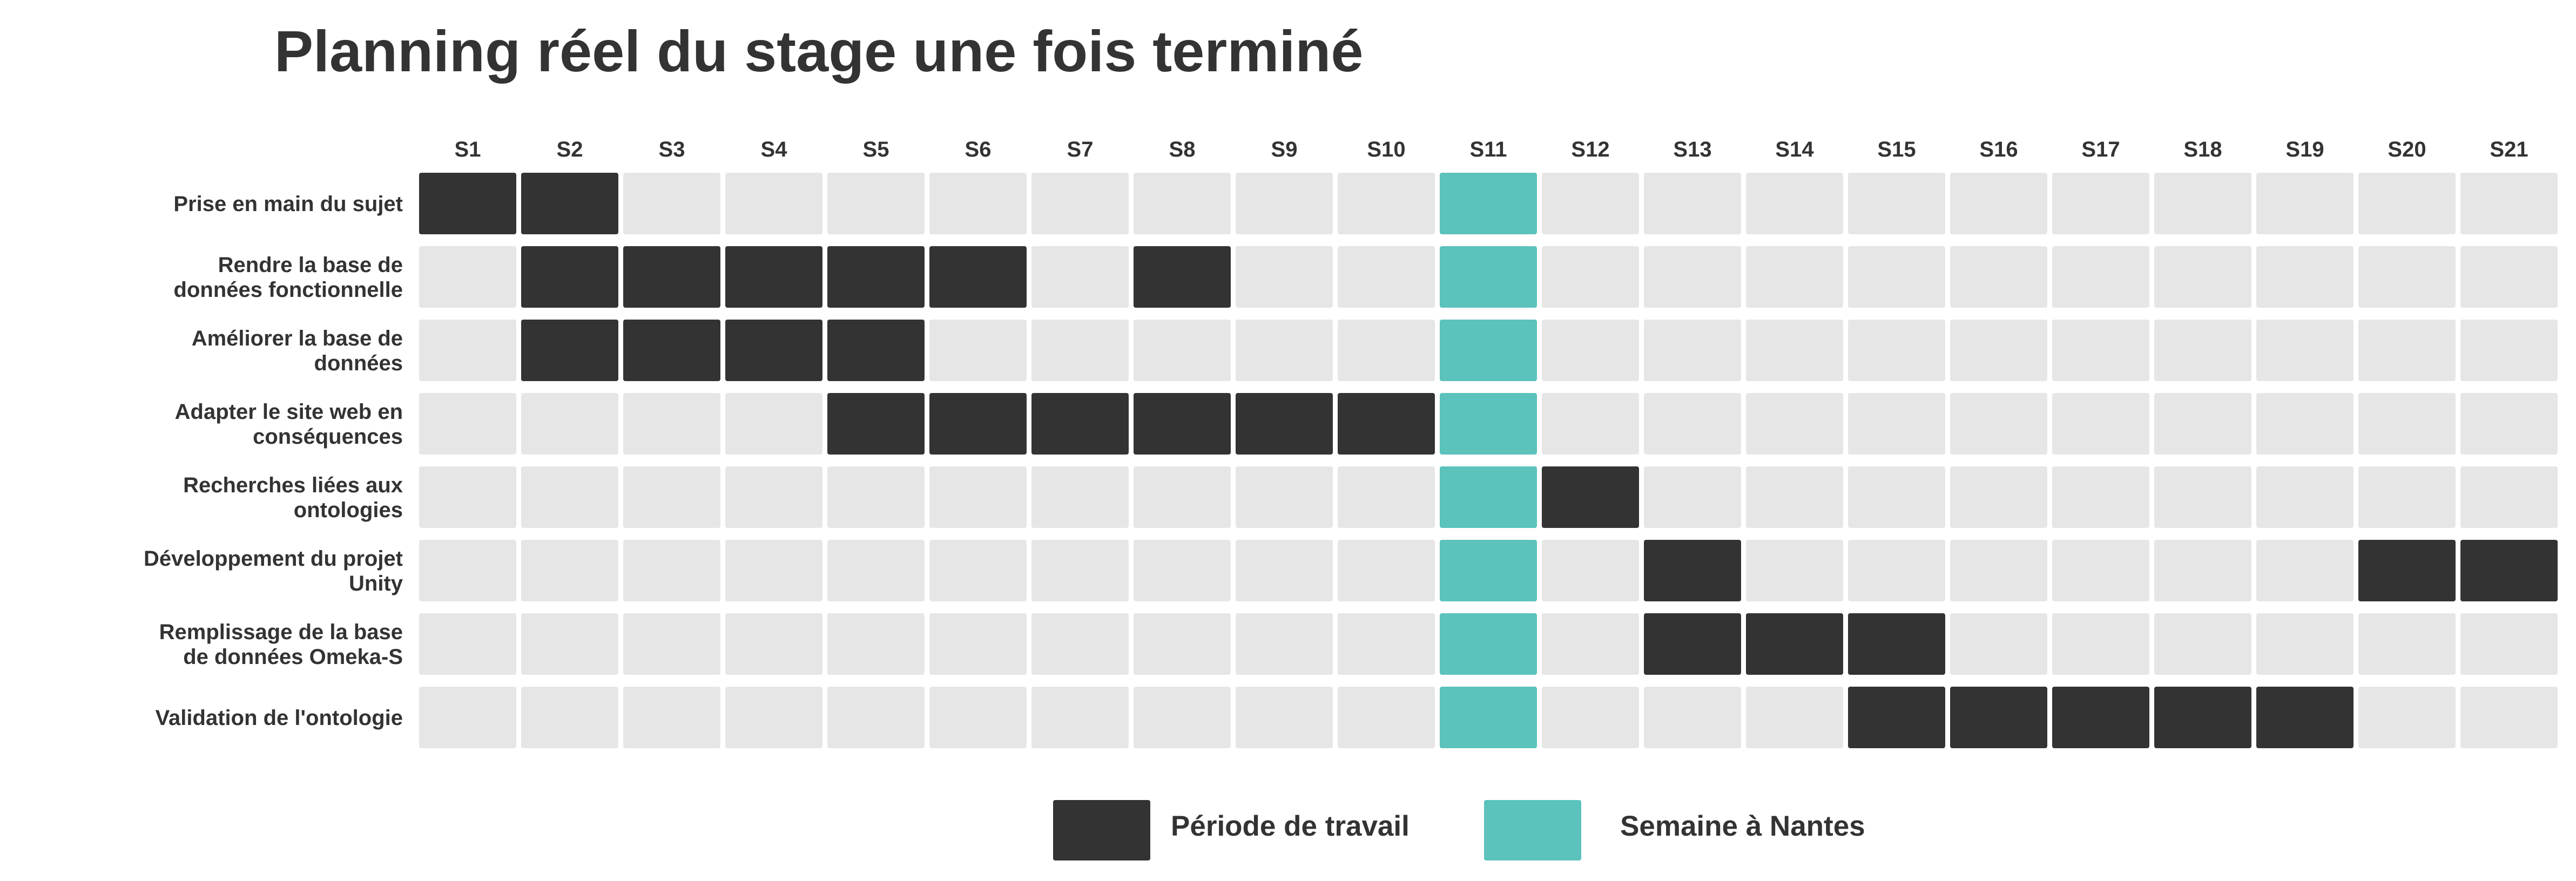  What do you see at coordinates (2509, 570) in the screenshot?
I see `cell-work-r6-s21` at bounding box center [2509, 570].